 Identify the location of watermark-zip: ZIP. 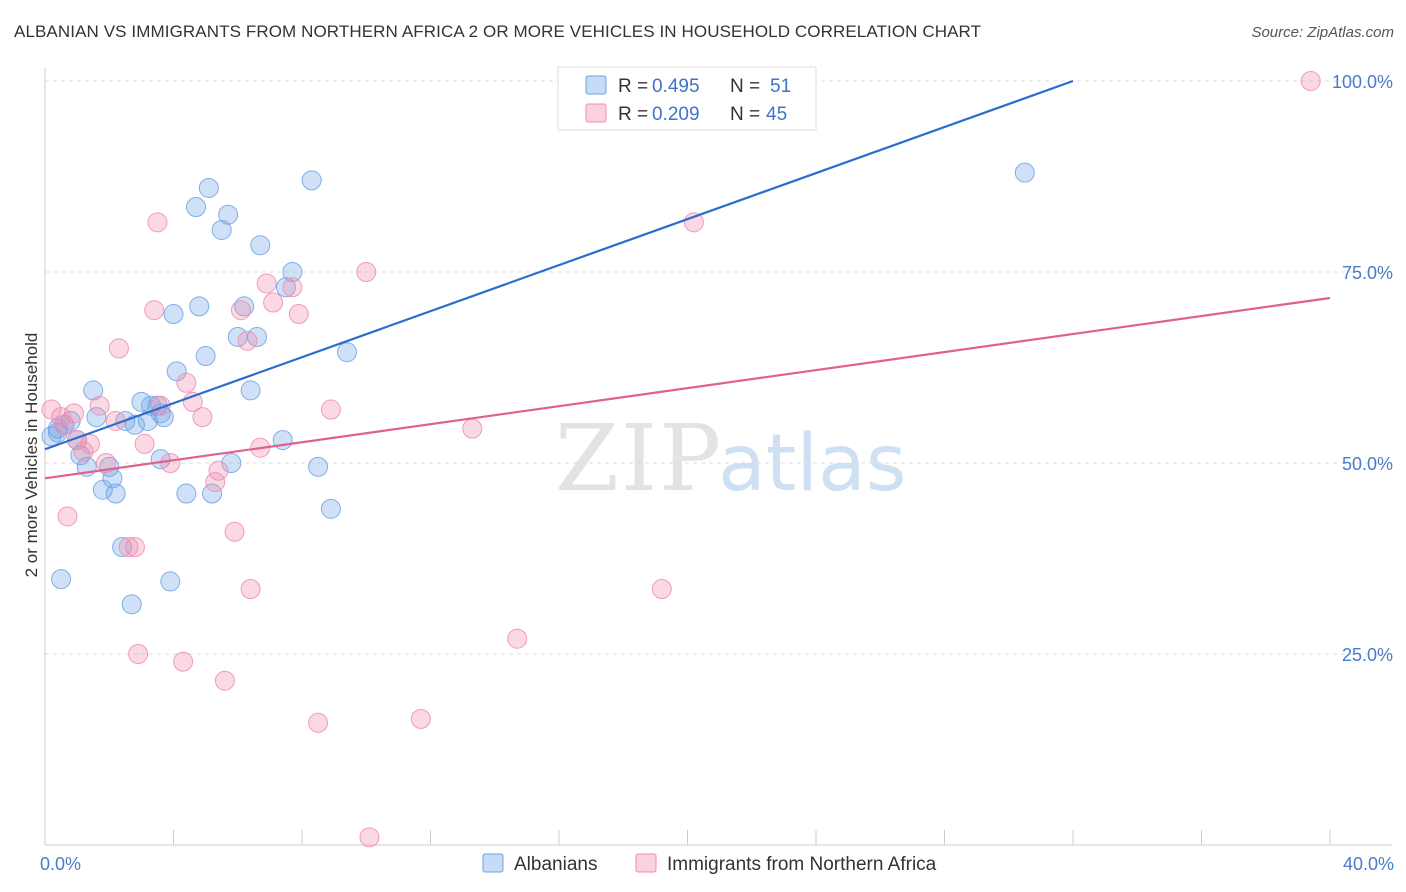
(639, 458).